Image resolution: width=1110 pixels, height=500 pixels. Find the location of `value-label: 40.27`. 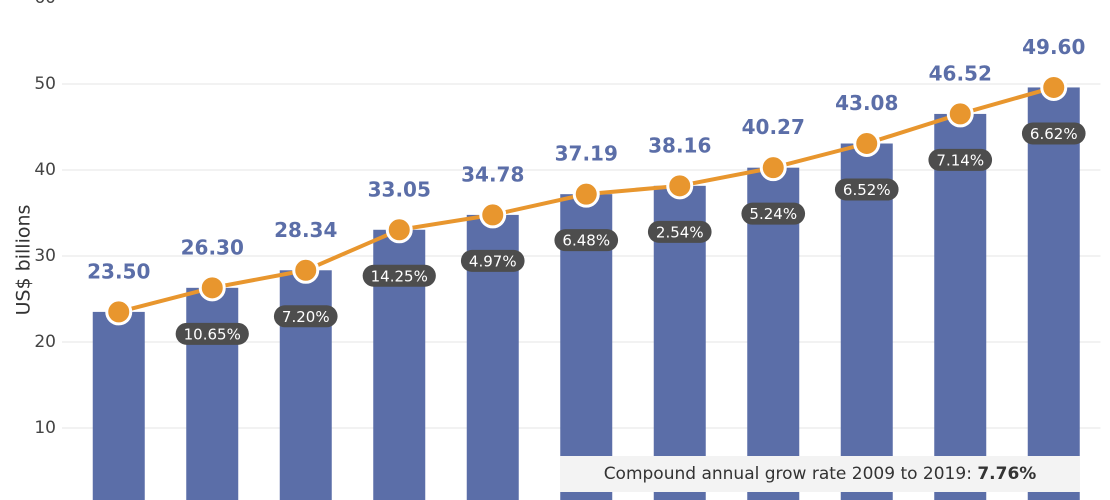

value-label: 40.27 is located at coordinates (773, 127).